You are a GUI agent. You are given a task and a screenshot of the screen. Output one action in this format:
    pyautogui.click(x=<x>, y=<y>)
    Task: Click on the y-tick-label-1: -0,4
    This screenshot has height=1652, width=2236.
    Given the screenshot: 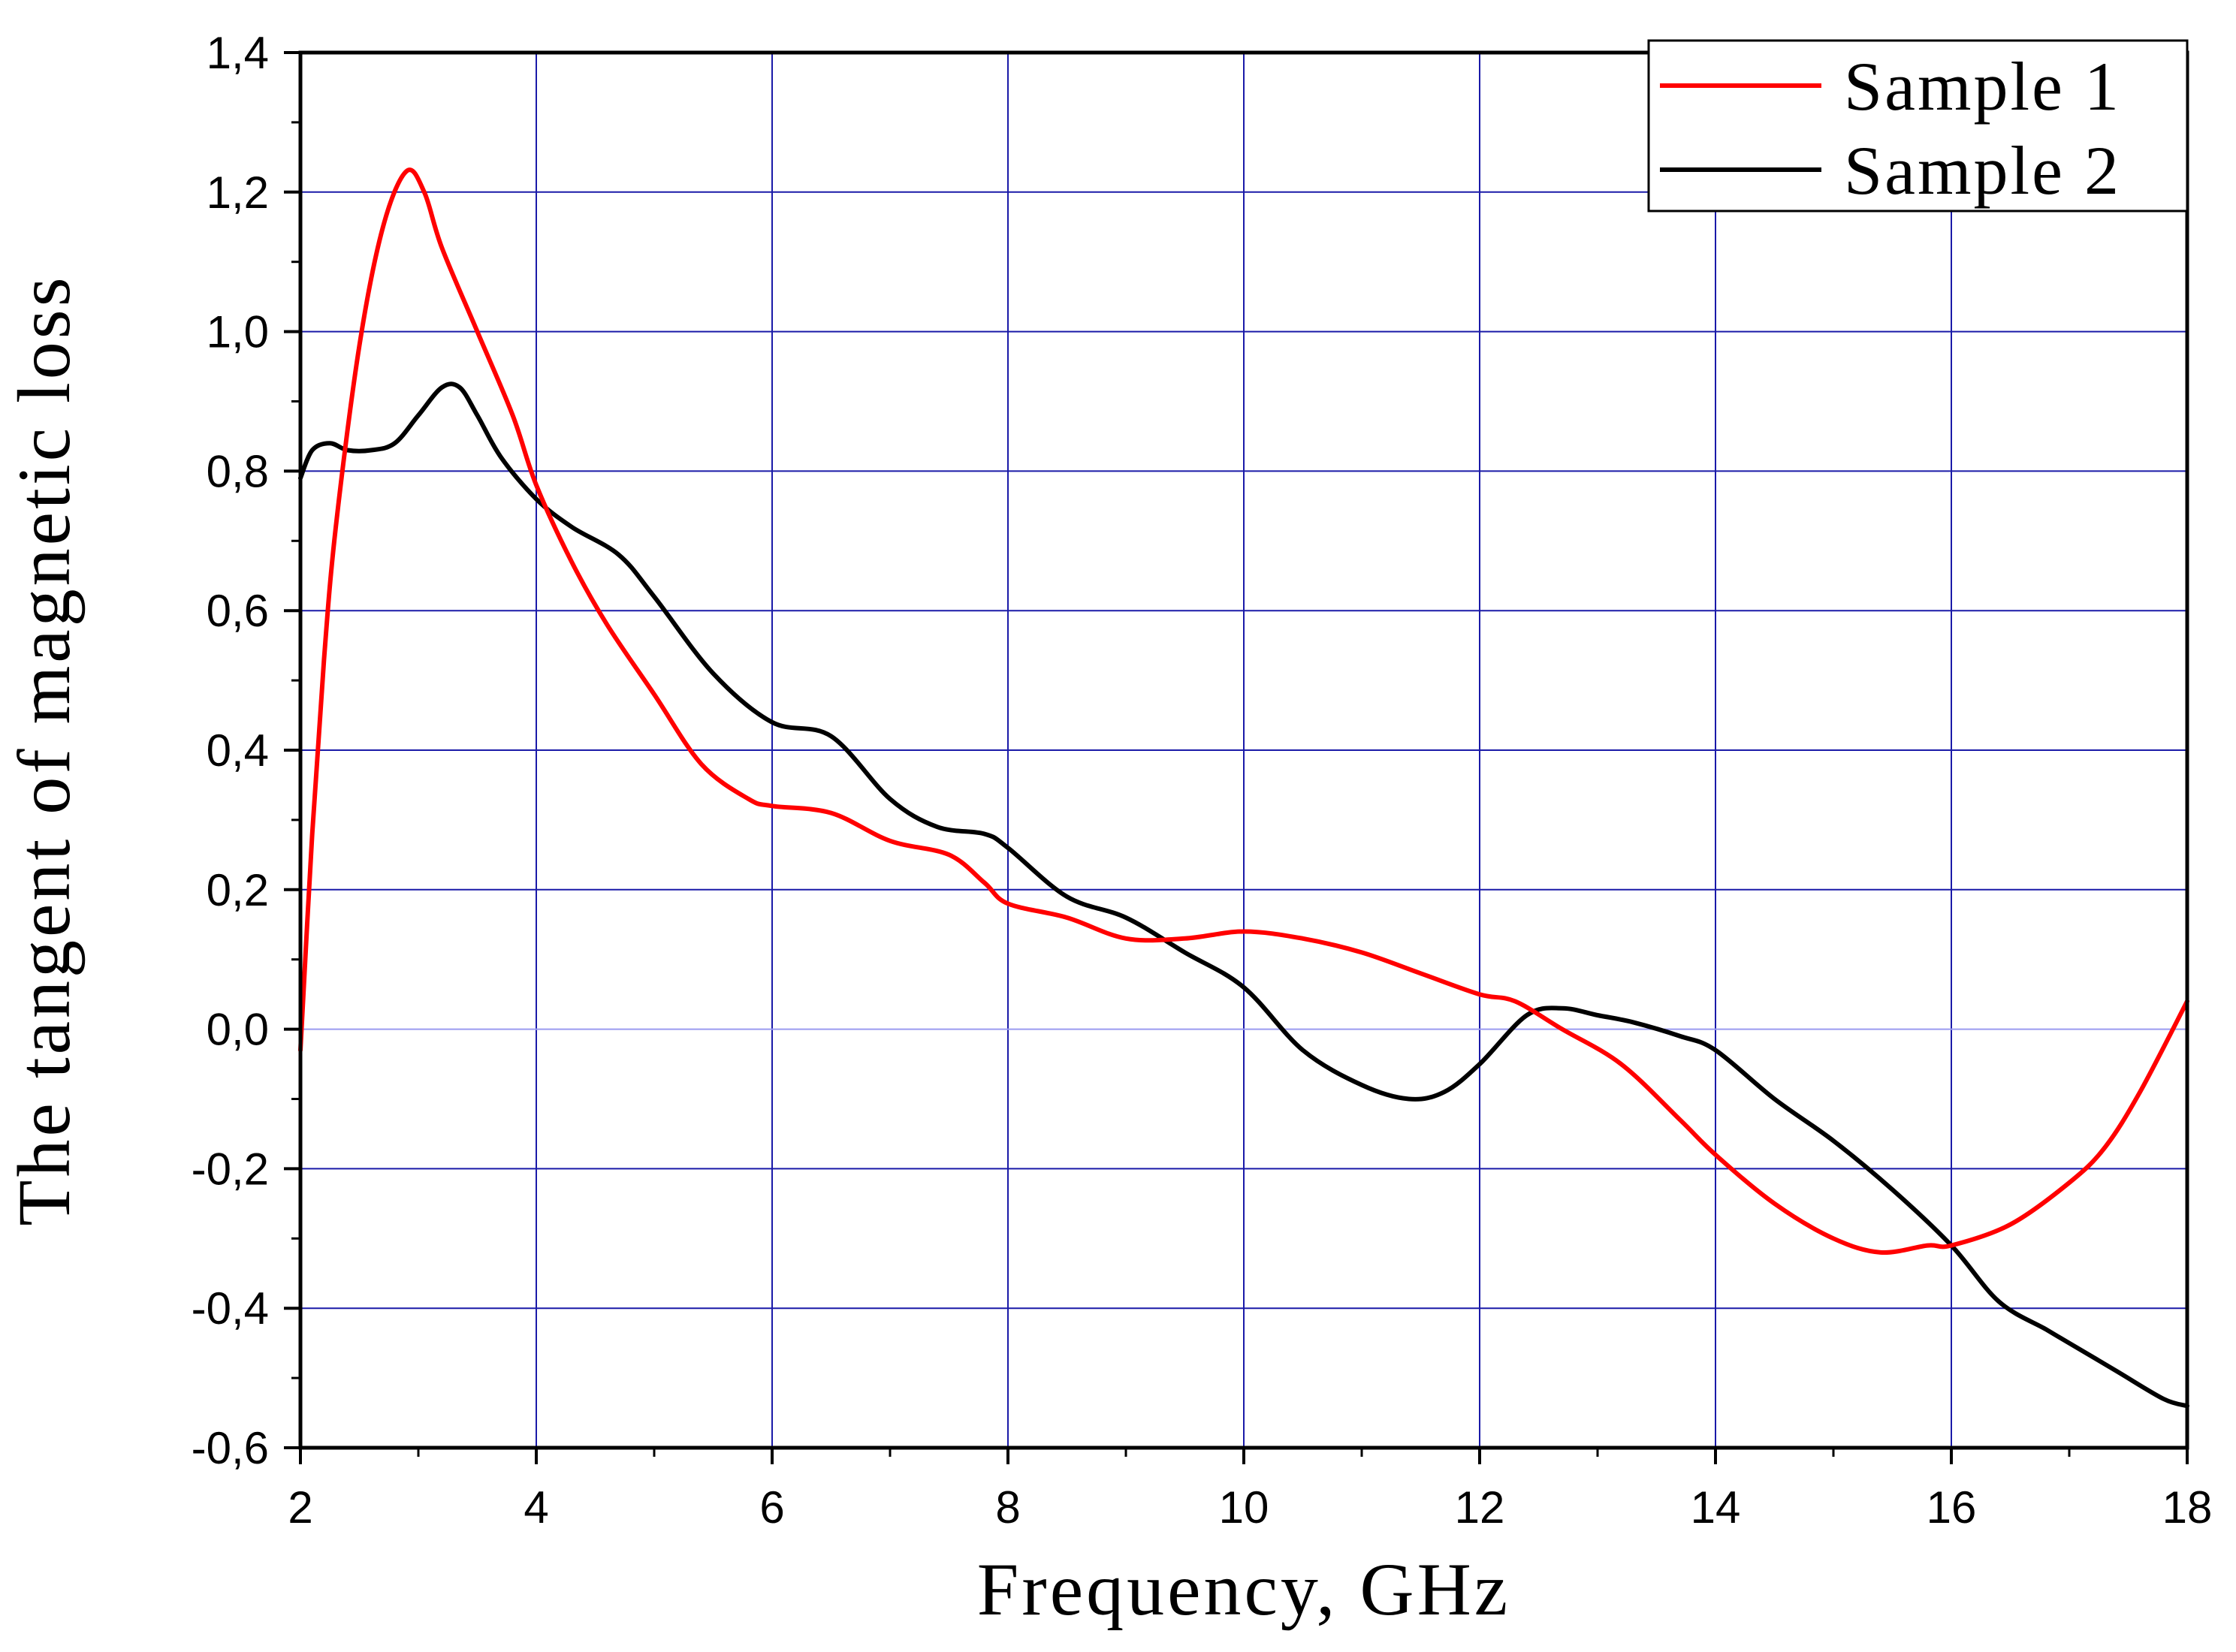 What is the action you would take?
    pyautogui.click(x=230, y=1308)
    